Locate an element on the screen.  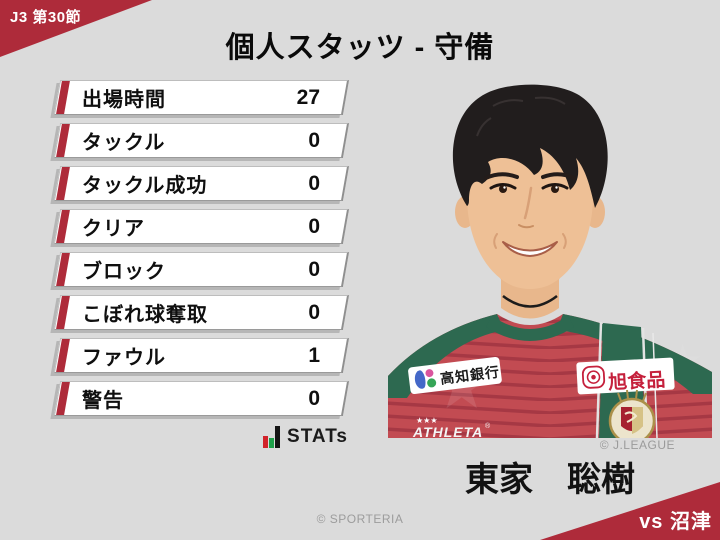
table-row: 警告 0 is located at coordinates (201, 398).